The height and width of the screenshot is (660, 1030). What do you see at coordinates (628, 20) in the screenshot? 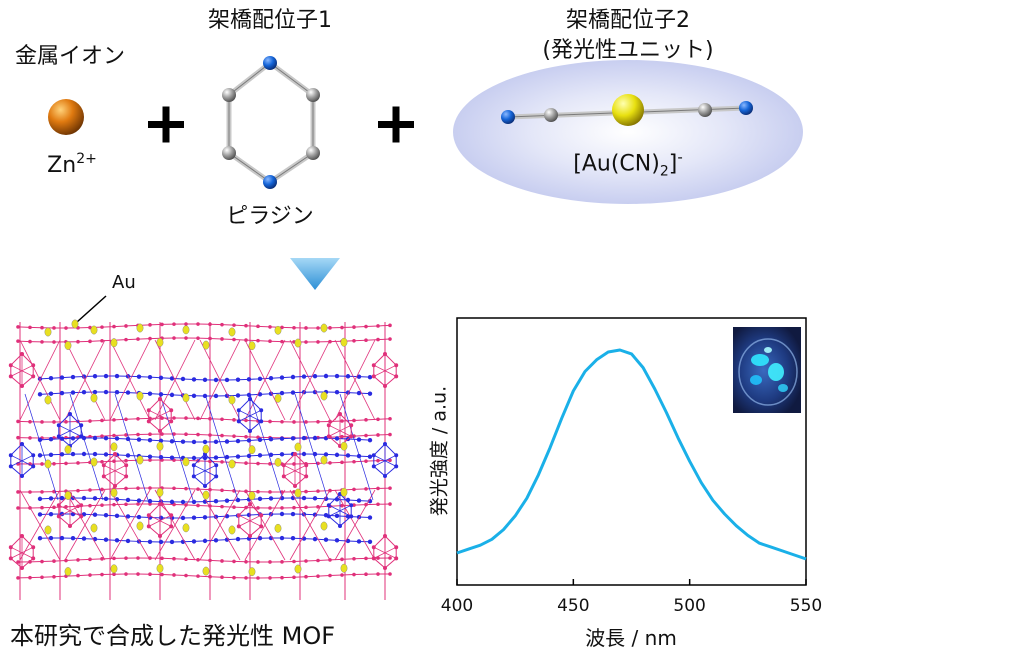
I see `ligand2-label: 架橋配位子2` at bounding box center [628, 20].